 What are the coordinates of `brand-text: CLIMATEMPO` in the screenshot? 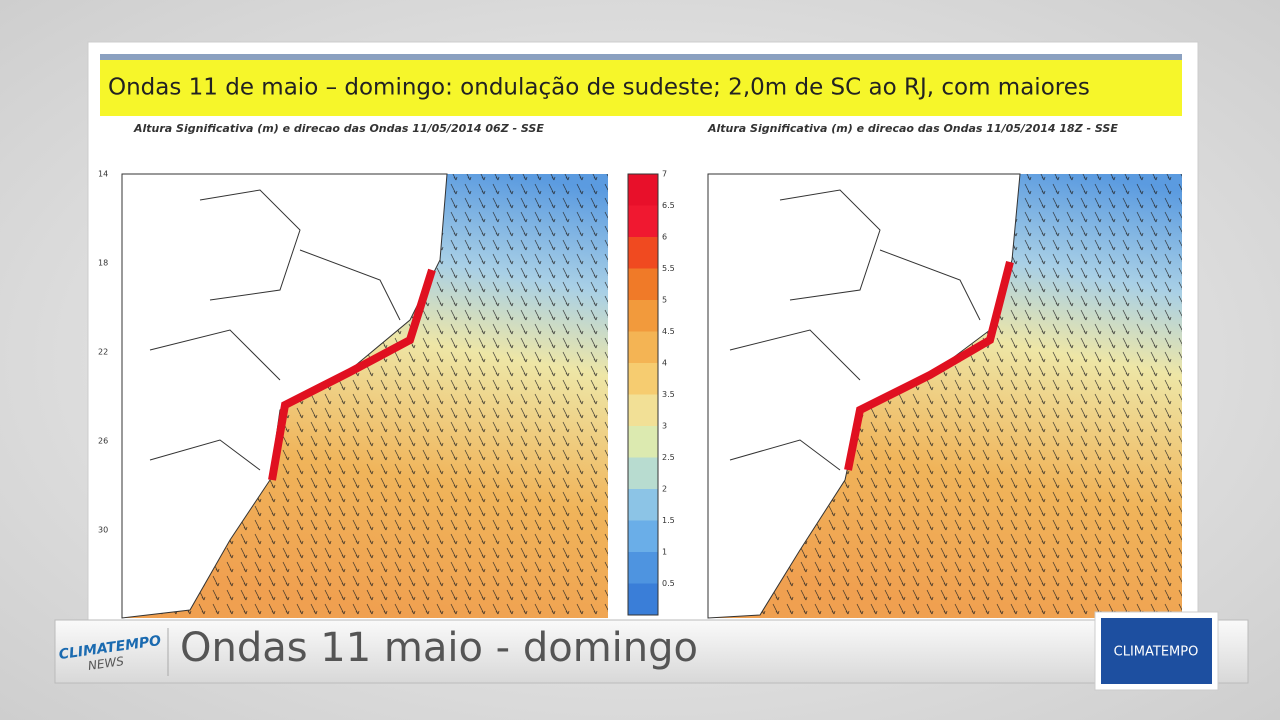 It's located at (1156, 652).